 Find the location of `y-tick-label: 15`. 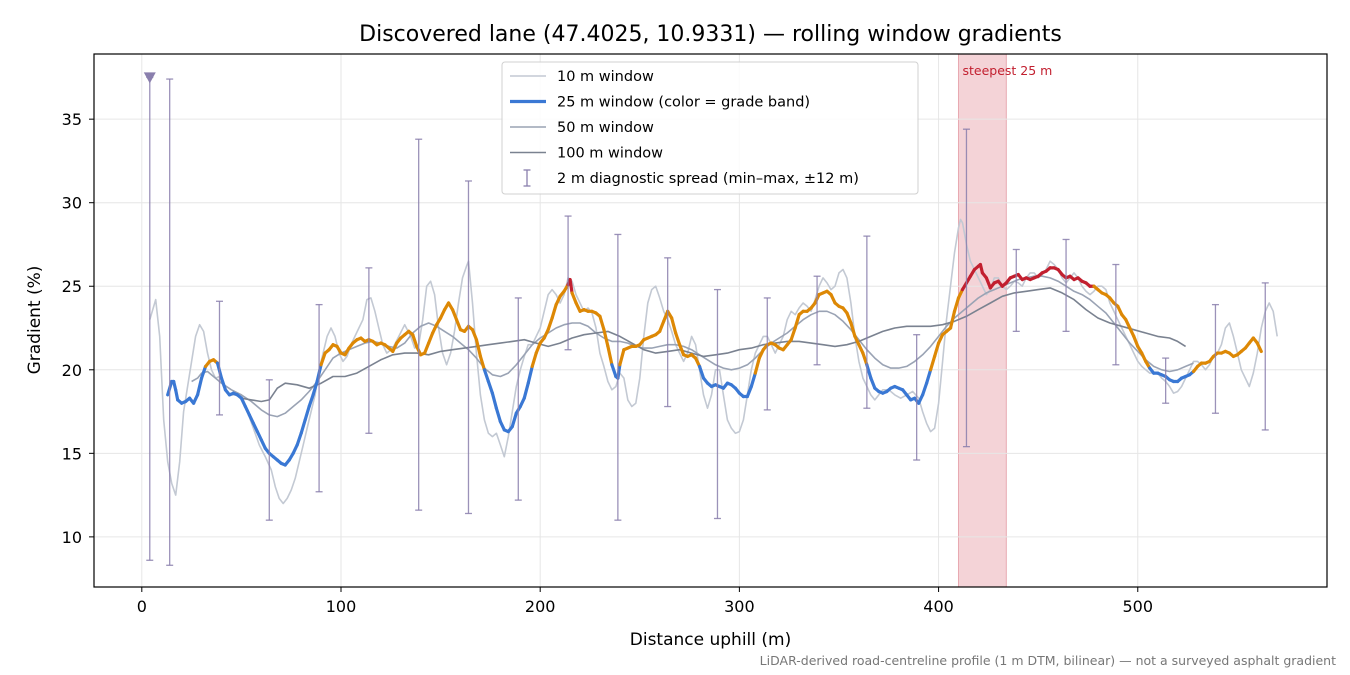

y-tick-label: 15 is located at coordinates (72, 453).